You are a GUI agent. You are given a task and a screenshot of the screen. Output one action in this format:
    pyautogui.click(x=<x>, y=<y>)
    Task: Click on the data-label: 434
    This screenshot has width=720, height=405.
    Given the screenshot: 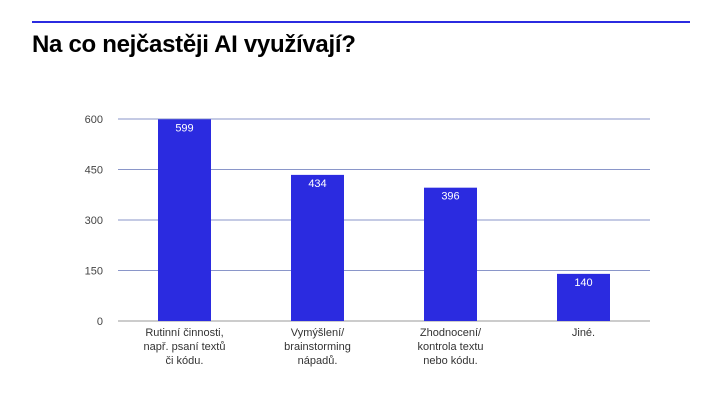 What is the action you would take?
    pyautogui.click(x=317, y=184)
    